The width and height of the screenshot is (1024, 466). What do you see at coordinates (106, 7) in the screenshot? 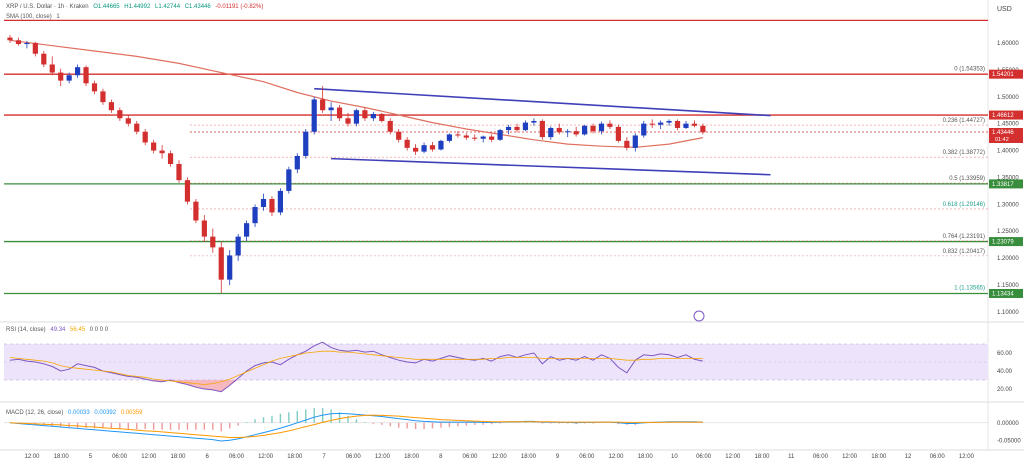
I see `open-value: O1.44665` at bounding box center [106, 7].